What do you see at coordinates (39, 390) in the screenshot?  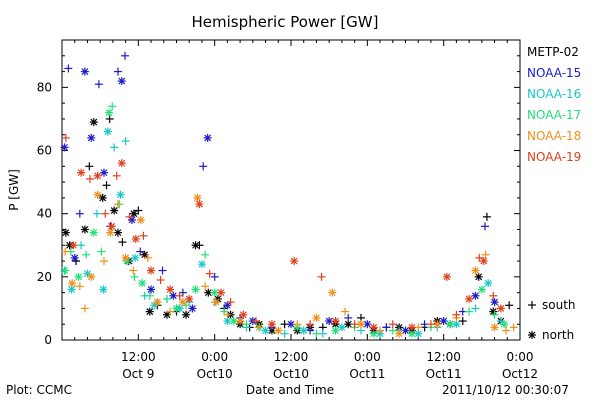 I see `plot-credit: Plot: CCMC` at bounding box center [39, 390].